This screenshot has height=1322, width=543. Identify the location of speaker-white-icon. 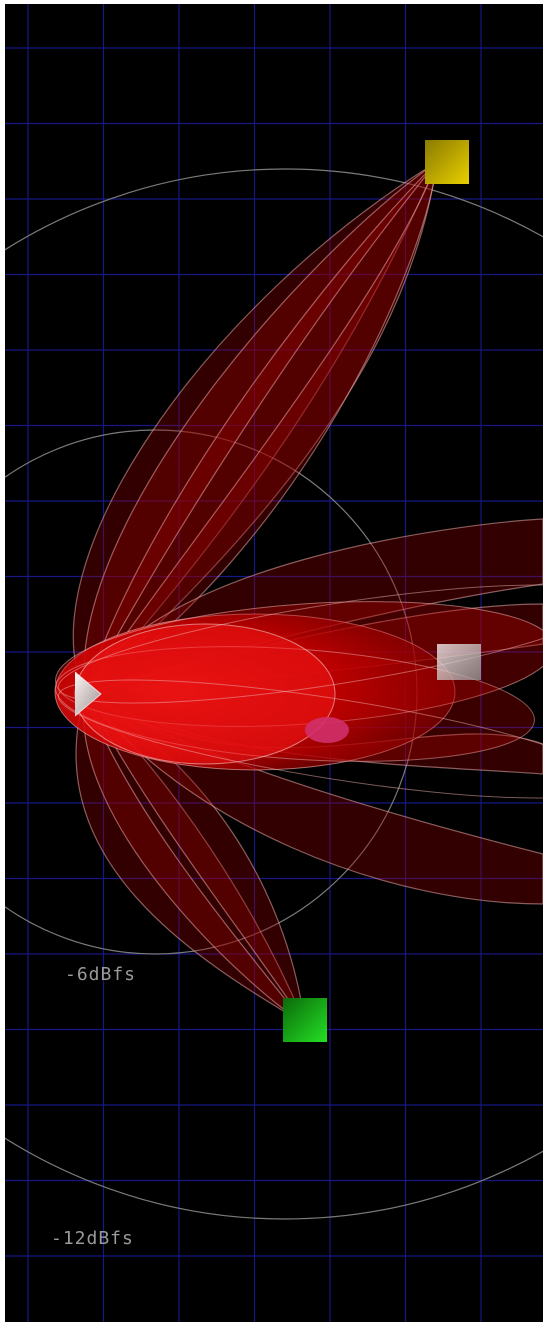
(88, 694).